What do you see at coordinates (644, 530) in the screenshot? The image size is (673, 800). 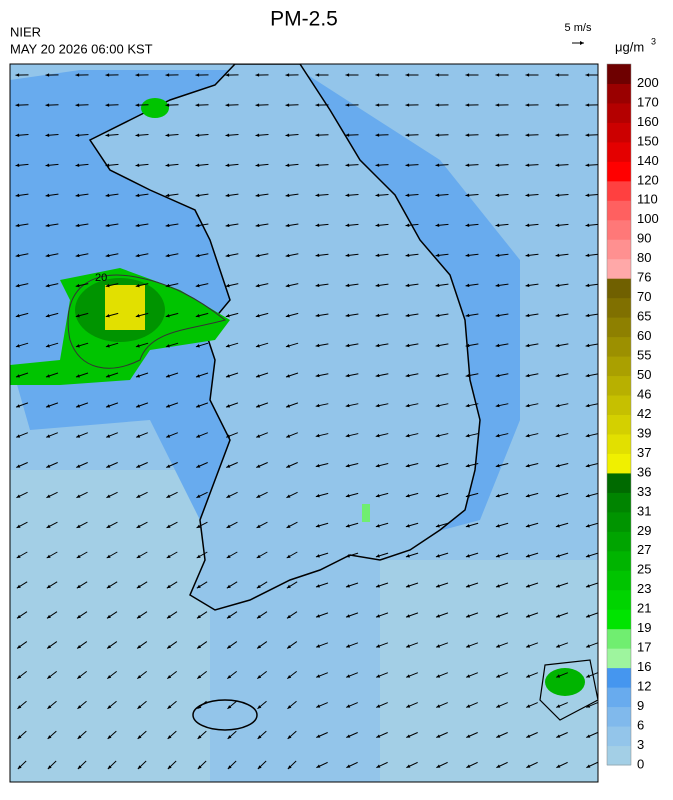 I see `colorbar-label: 29` at bounding box center [644, 530].